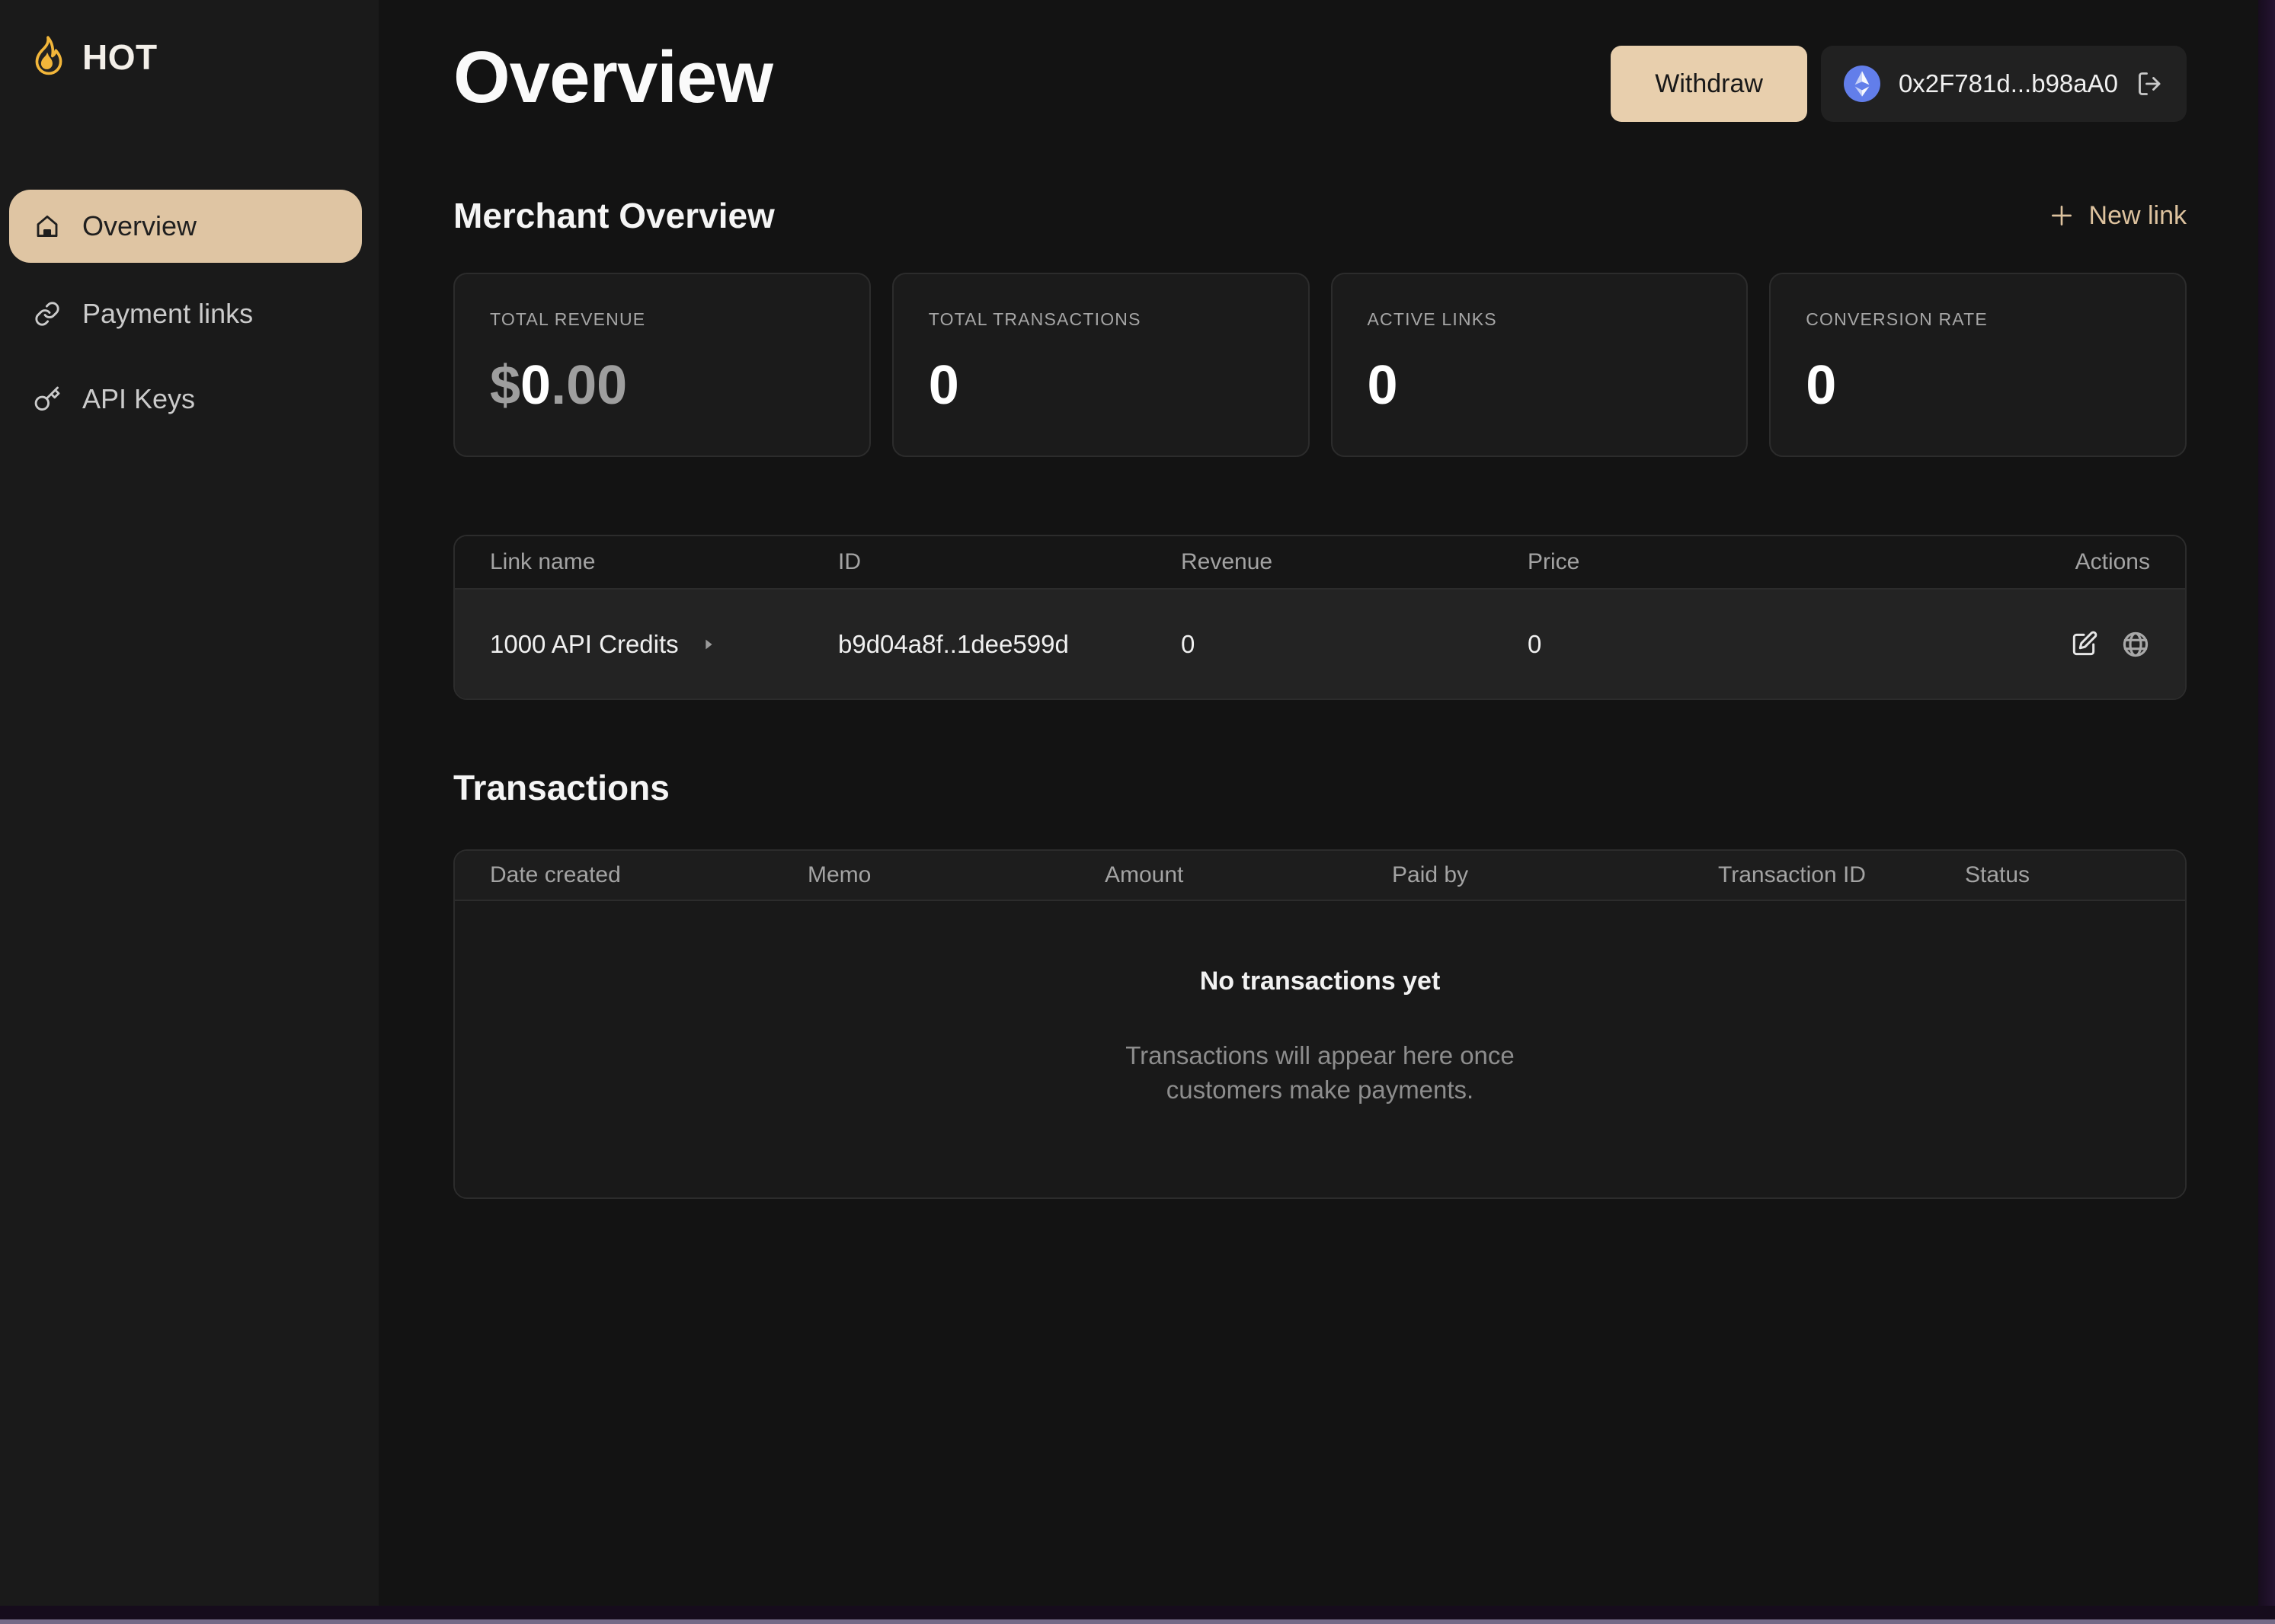 The height and width of the screenshot is (1624, 2275). Describe the element at coordinates (1320, 644) in the screenshot. I see `table-row: 1000 API Credits b9d04a8f..1dee599d 0 0` at that location.